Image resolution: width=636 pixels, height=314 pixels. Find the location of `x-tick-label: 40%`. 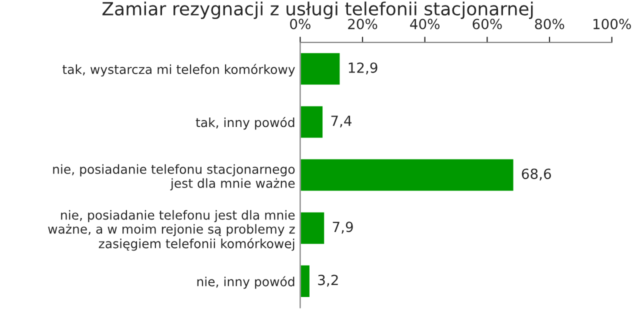

x-tick-label: 40% is located at coordinates (425, 24).